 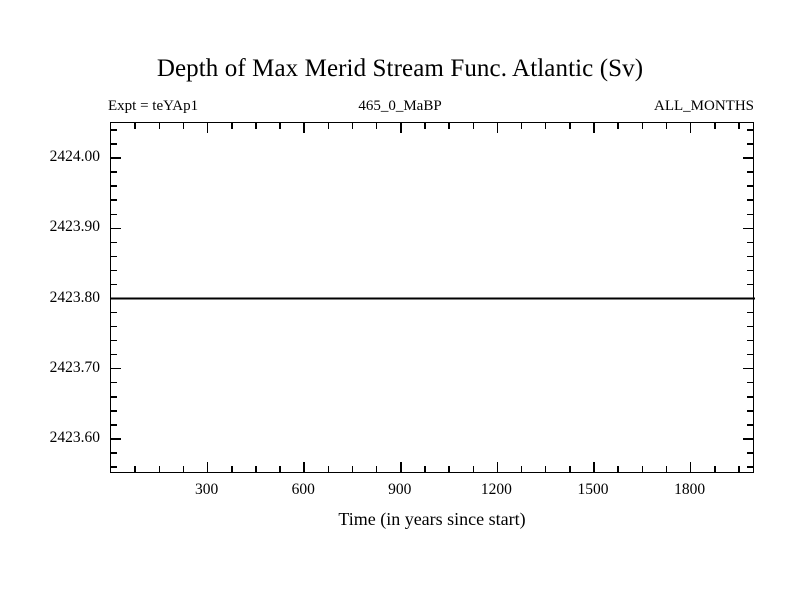 I want to click on subtitle-period: 465_0_MaBP, so click(x=400, y=106).